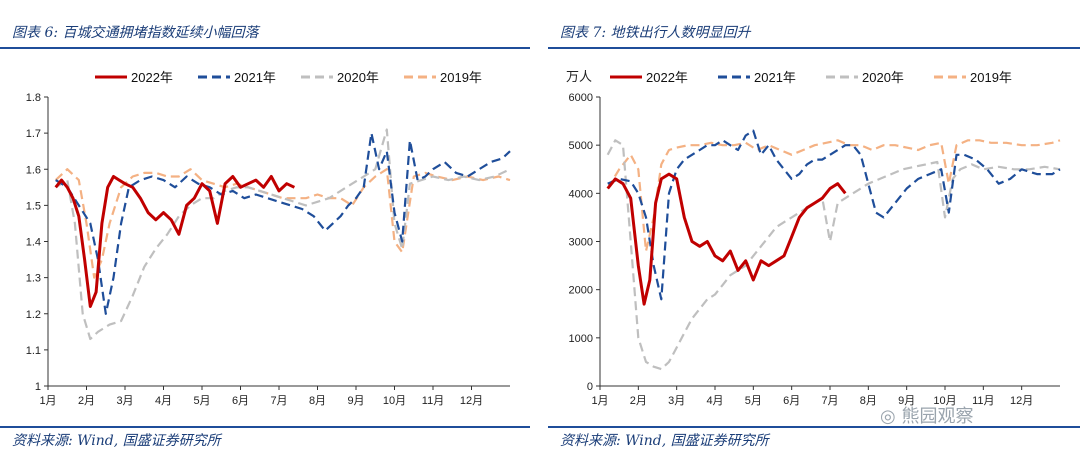 The image size is (1080, 465). I want to click on chart-title: 图表 6: 百城交通拥堵指数延续小幅回落, so click(135, 33).